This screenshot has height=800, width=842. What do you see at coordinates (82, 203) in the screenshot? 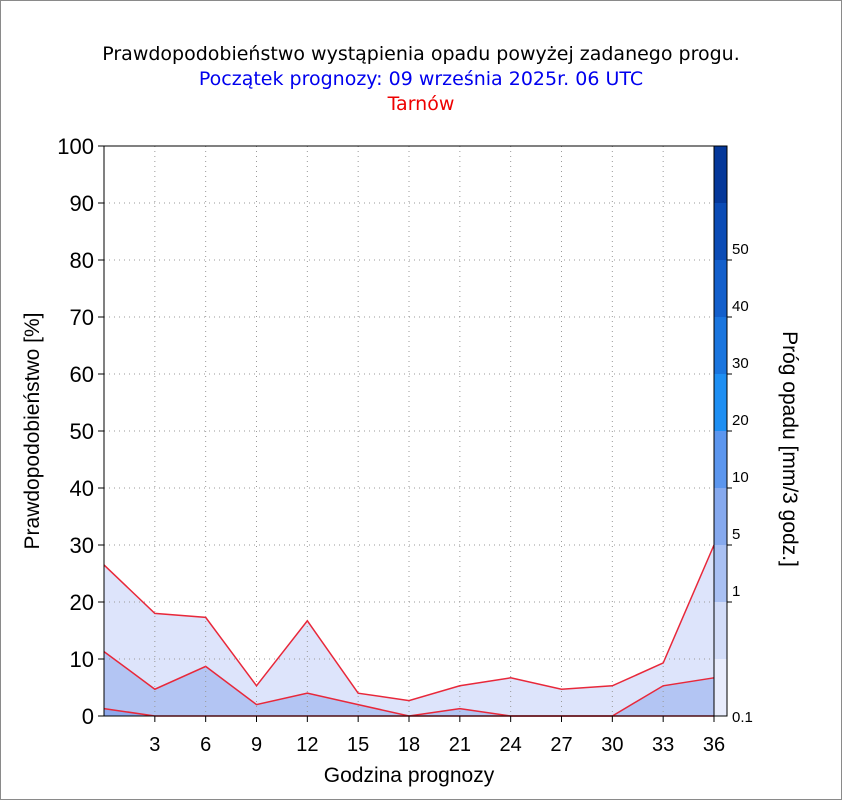
I see `y-tick-label: 90` at bounding box center [82, 203].